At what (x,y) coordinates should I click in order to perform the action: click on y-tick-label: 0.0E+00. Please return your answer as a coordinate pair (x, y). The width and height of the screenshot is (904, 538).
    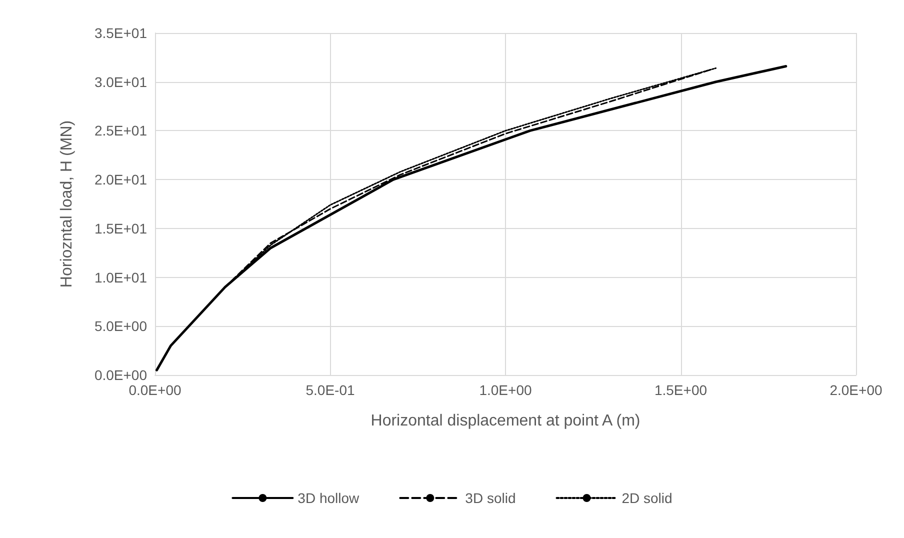
    Looking at the image, I should click on (121, 375).